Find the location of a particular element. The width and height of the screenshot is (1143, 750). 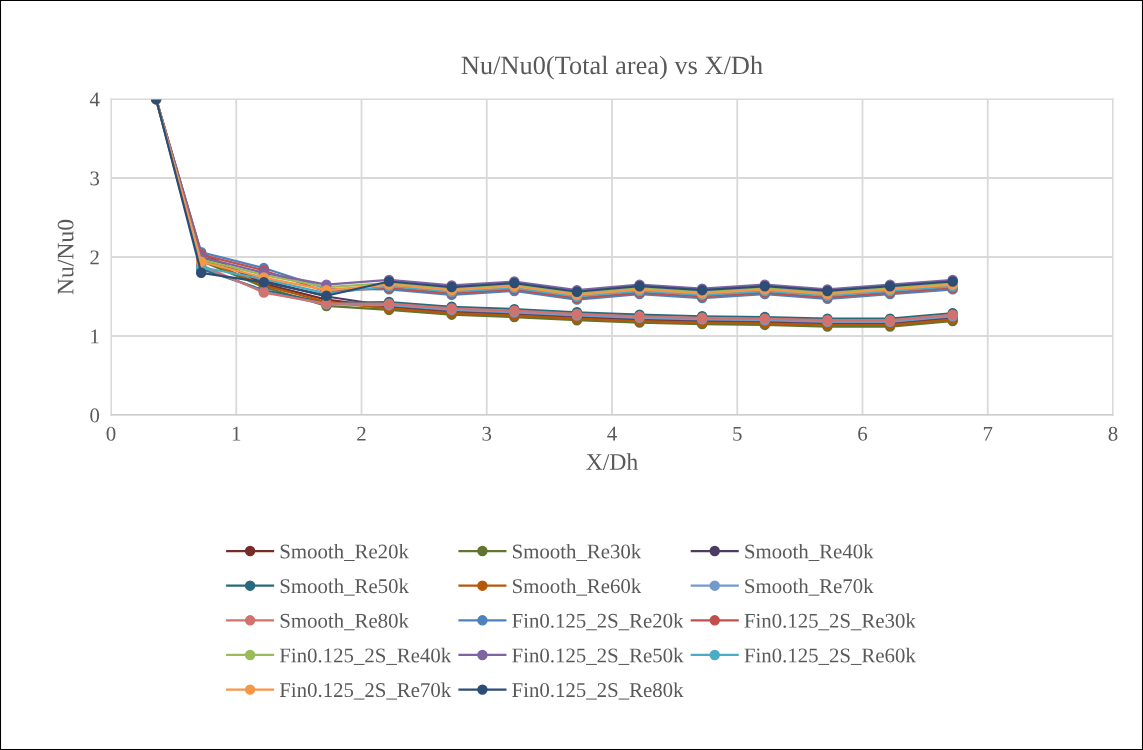

legend-label: Smooth_Re60k is located at coordinates (577, 587).